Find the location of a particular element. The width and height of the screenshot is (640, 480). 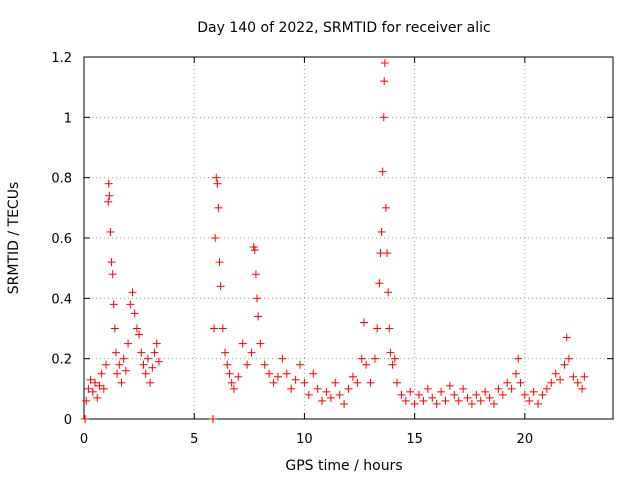

y-tick-label: 0.2 is located at coordinates (61, 360).